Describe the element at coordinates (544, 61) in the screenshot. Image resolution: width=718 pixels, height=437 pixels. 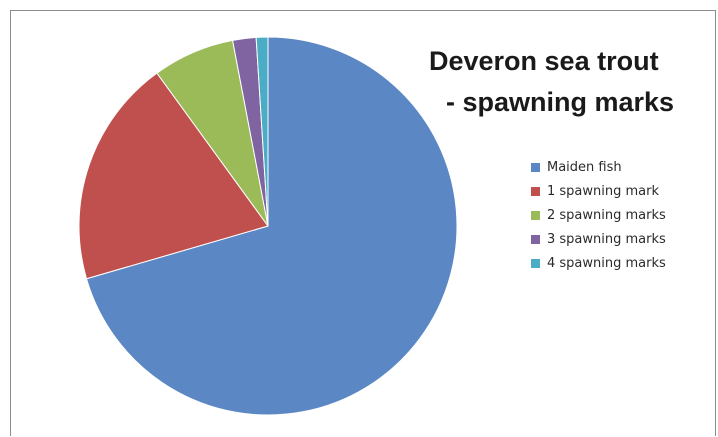
I see `chart-title-line-1: Deveron sea trout` at that location.